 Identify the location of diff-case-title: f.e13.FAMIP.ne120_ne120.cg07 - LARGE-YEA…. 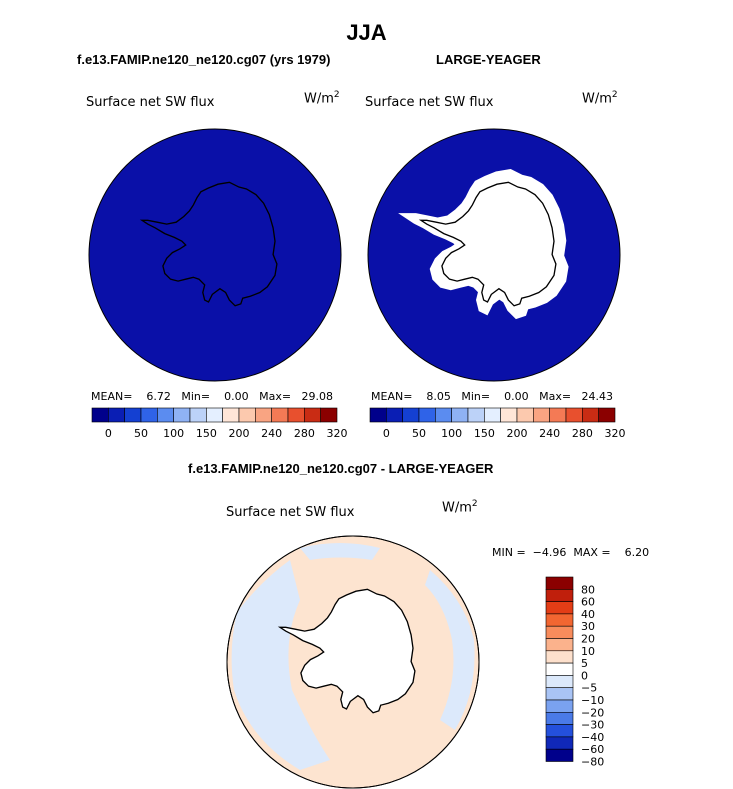
(341, 468).